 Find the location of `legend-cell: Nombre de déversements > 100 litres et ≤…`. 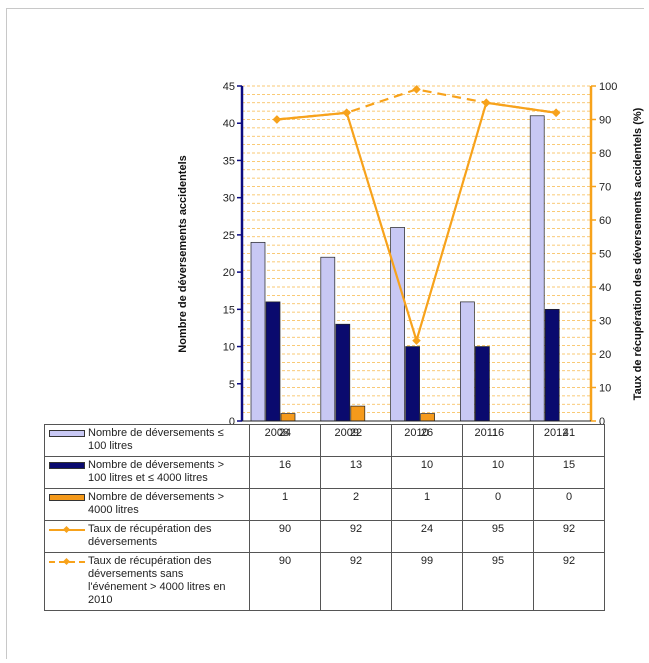

legend-cell: Nombre de déversements > 100 litres et ≤… is located at coordinates (147, 472).